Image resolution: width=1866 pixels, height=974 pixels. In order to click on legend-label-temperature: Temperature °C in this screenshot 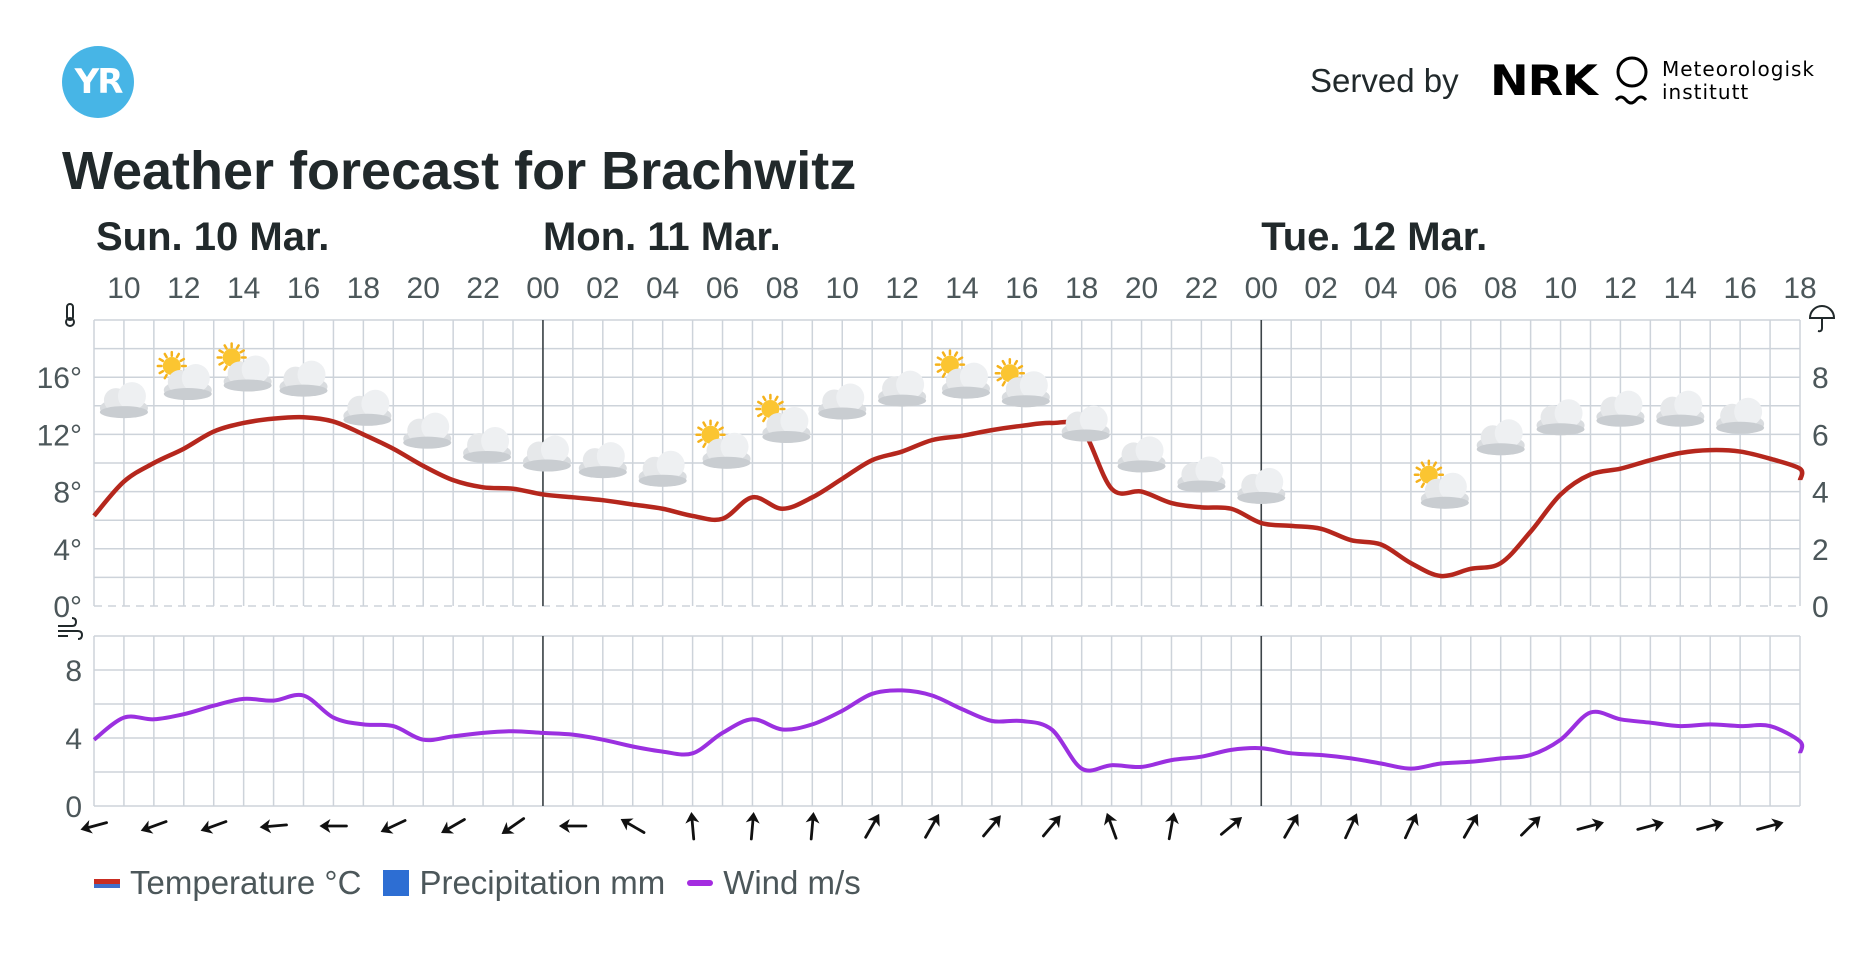, I will do `click(246, 882)`.